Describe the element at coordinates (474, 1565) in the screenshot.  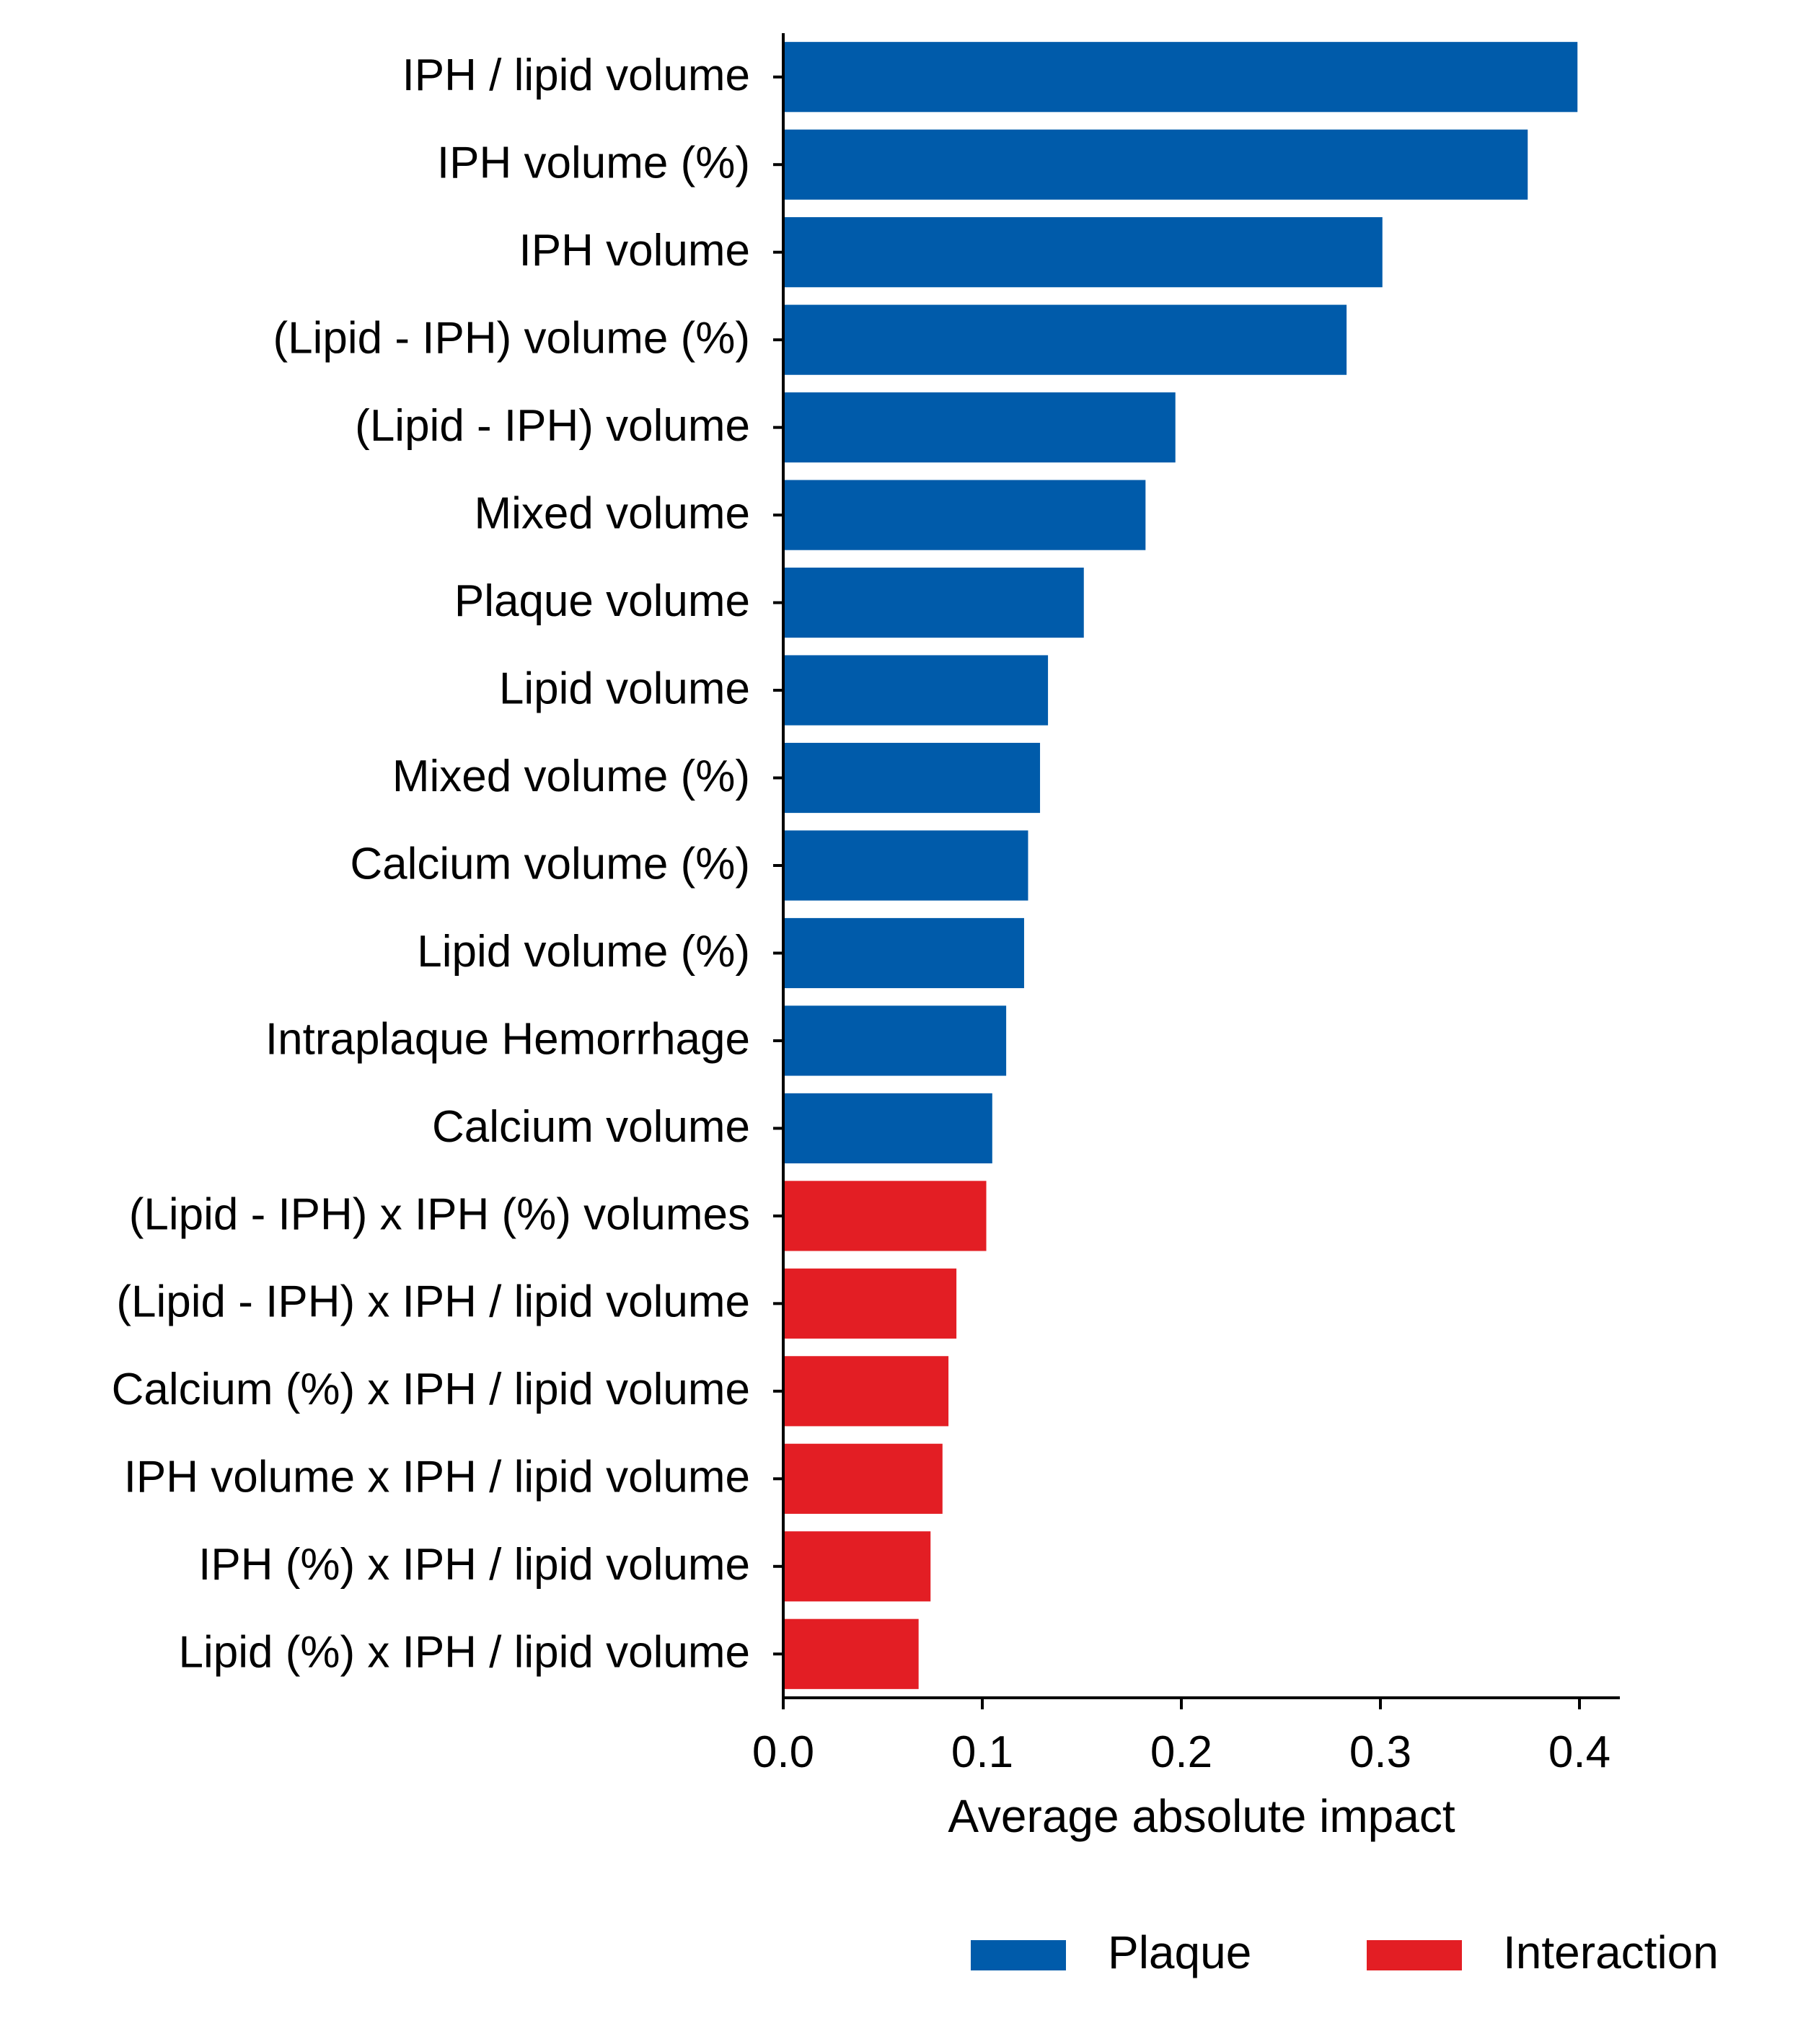
I see `y-tick-label-iph-x-iph-lipid-volume: IPH (%) x IPH / lipid volume` at that location.